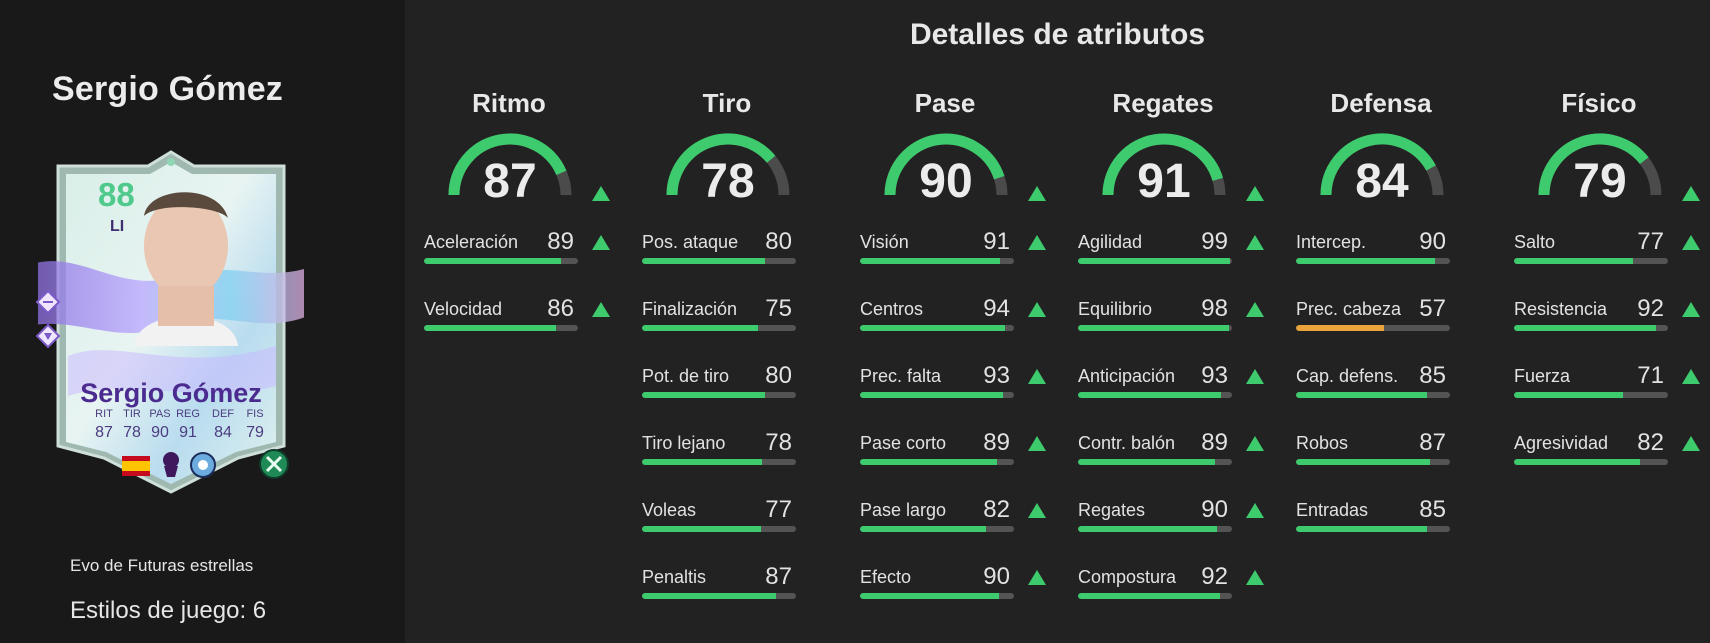 The height and width of the screenshot is (643, 1710). I want to click on attribute-value: 90, so click(1432, 241).